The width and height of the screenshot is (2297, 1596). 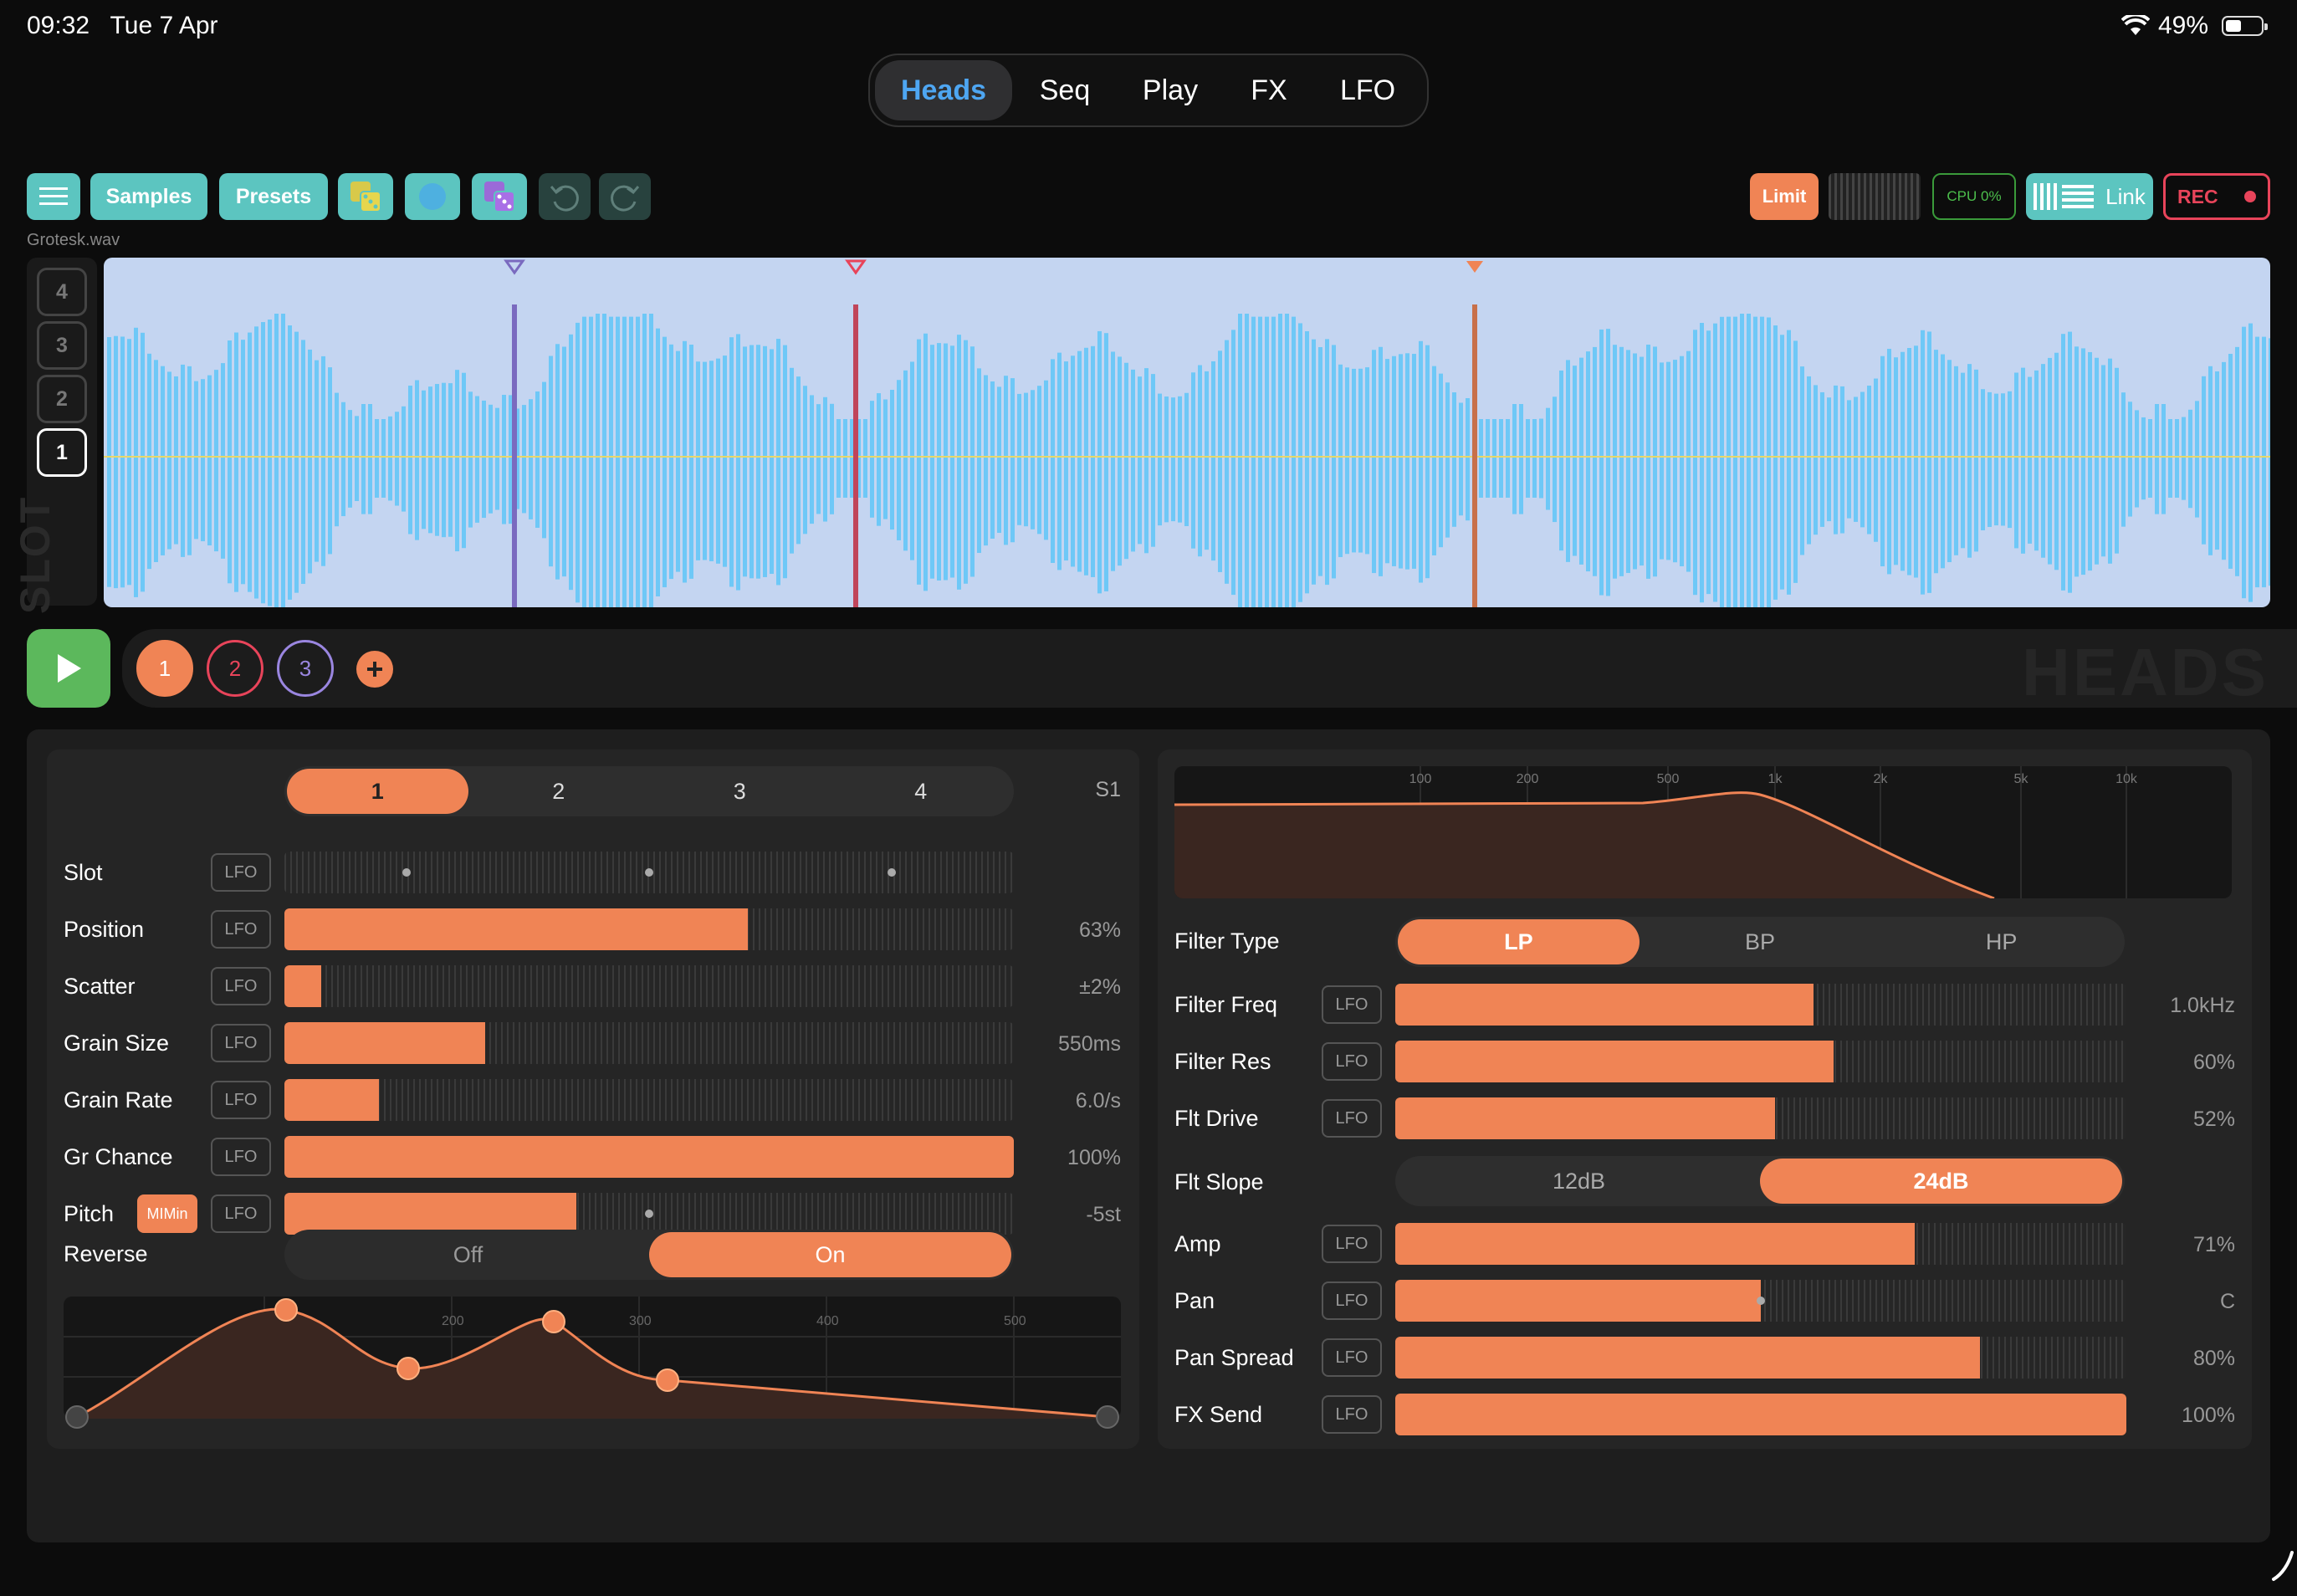 What do you see at coordinates (68, 669) in the screenshot?
I see `play-button` at bounding box center [68, 669].